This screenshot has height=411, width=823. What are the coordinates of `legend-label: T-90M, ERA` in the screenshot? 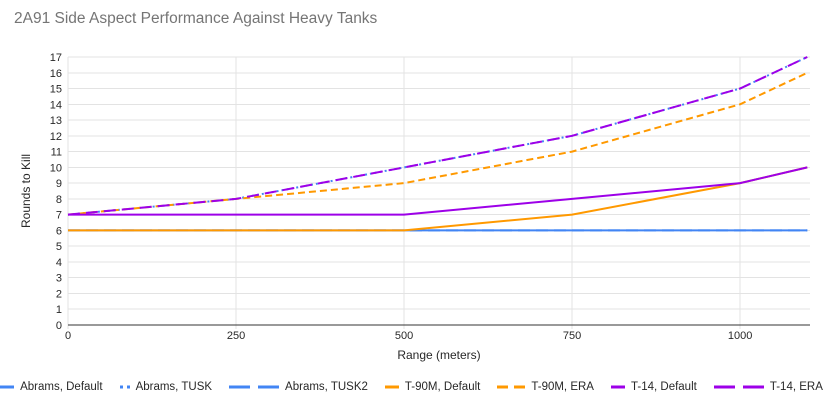 It's located at (562, 387).